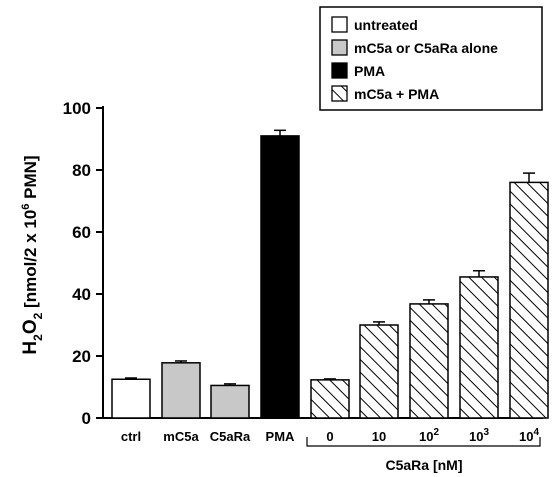 Image resolution: width=555 pixels, height=477 pixels. Describe the element at coordinates (429, 435) in the screenshot. I see `x-tick-label: 10²` at that location.